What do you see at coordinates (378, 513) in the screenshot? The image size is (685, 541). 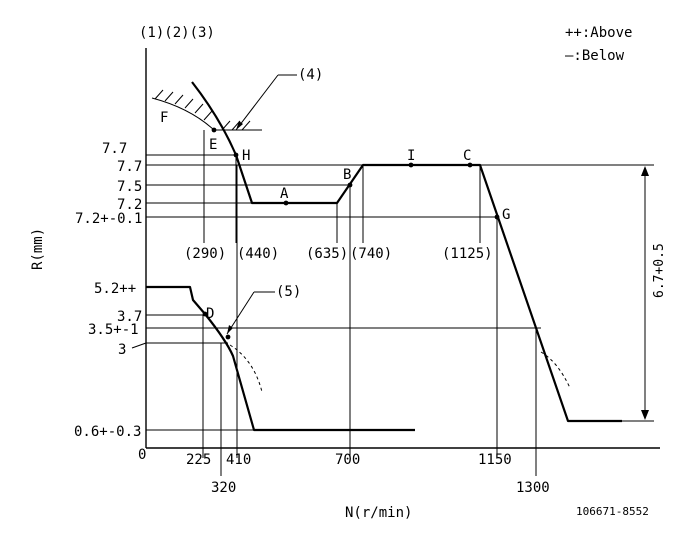 I see `x-axis-label: N(r/min)` at bounding box center [378, 513].